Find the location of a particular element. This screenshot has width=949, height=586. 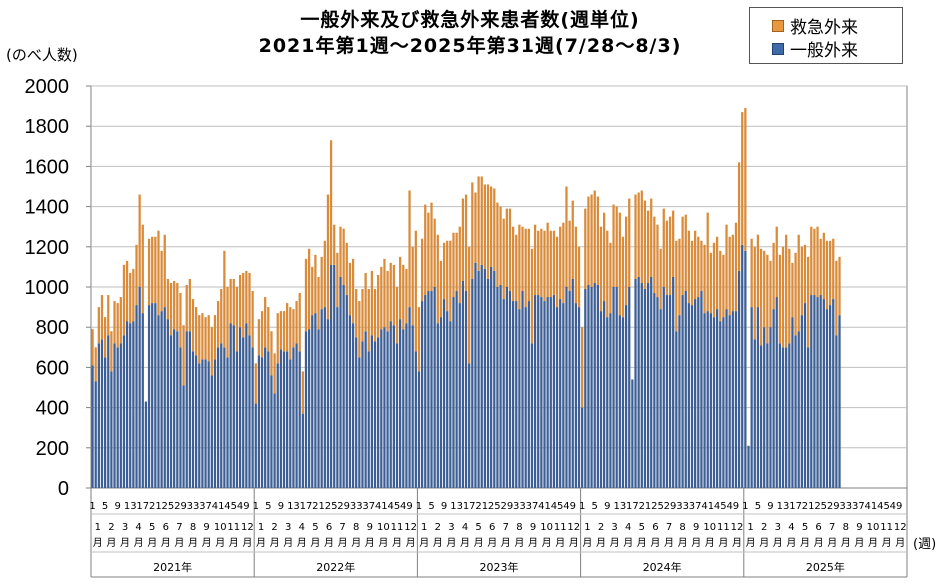

month-label: 5 is located at coordinates (805, 527).